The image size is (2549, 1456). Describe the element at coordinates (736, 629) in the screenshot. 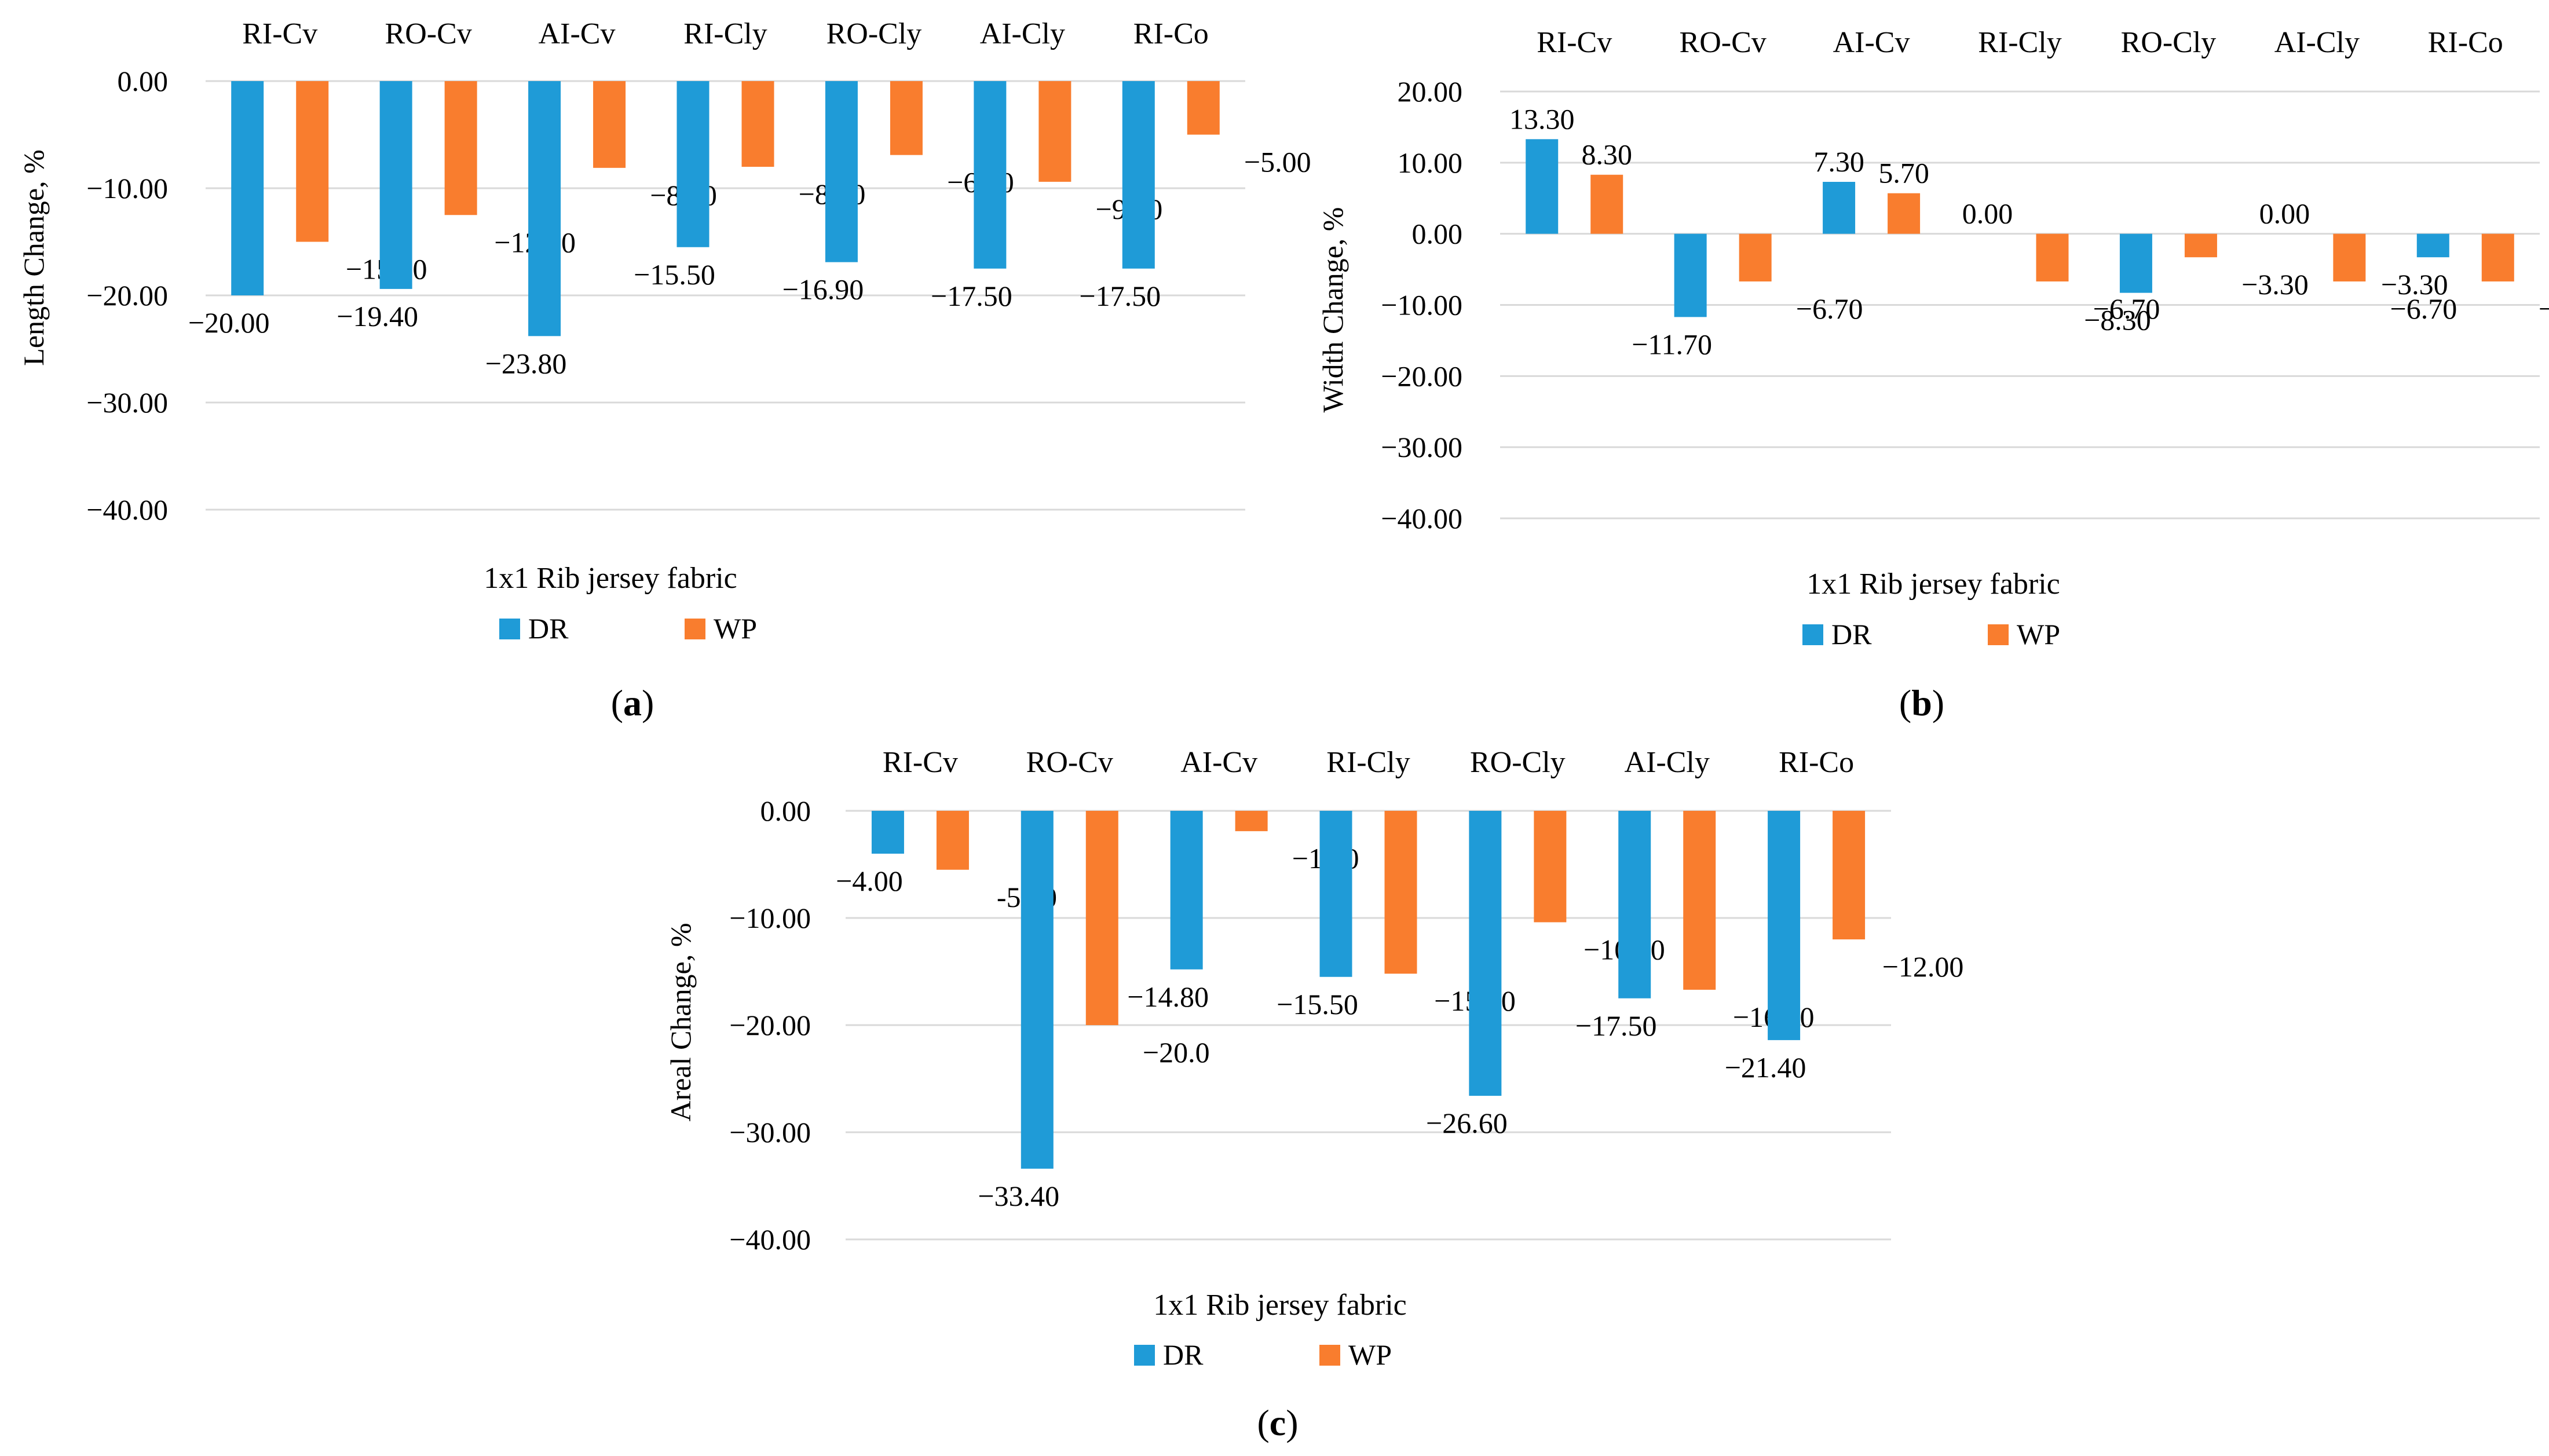

I see `panel-a-legend-wp: WP` at that location.